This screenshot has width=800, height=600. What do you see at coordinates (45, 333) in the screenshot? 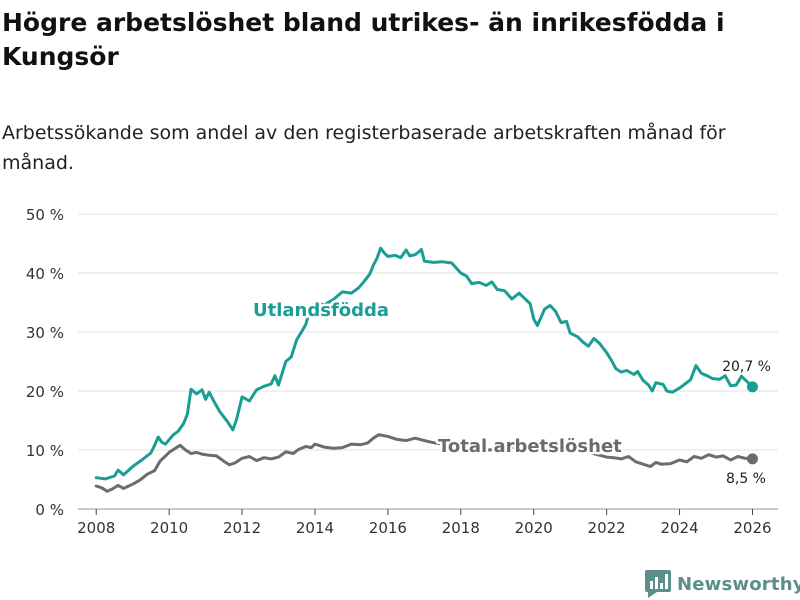
I see `y-tick-label: 30 %` at bounding box center [45, 333].